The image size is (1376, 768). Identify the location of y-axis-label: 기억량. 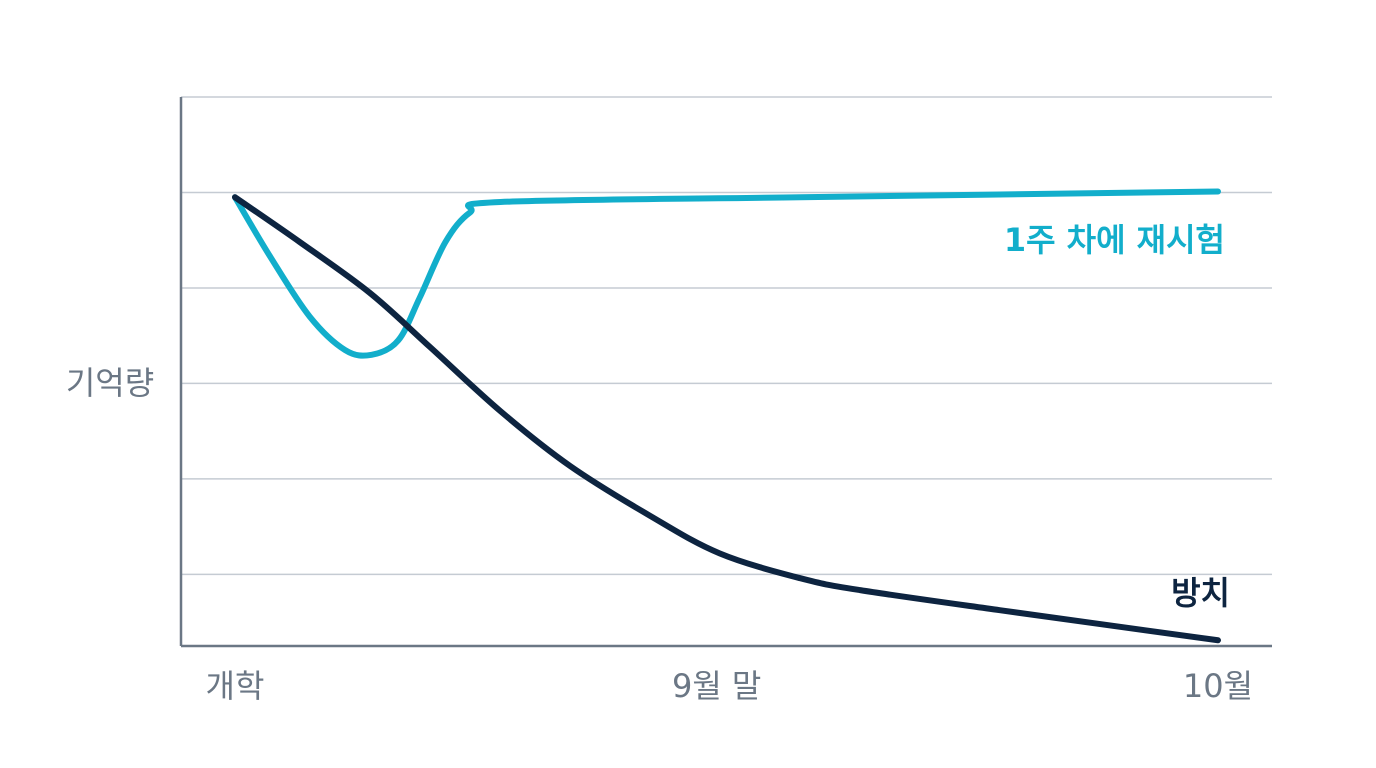
(110, 383).